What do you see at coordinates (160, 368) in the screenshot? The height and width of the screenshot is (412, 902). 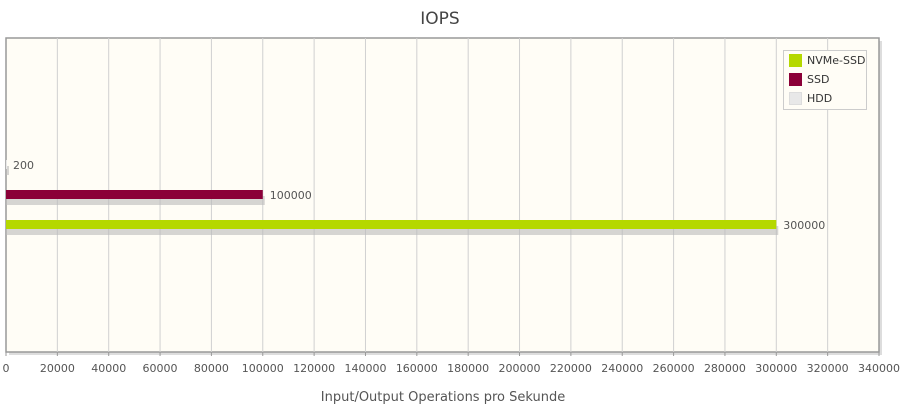 I see `x-tick-label: 60000` at bounding box center [160, 368].